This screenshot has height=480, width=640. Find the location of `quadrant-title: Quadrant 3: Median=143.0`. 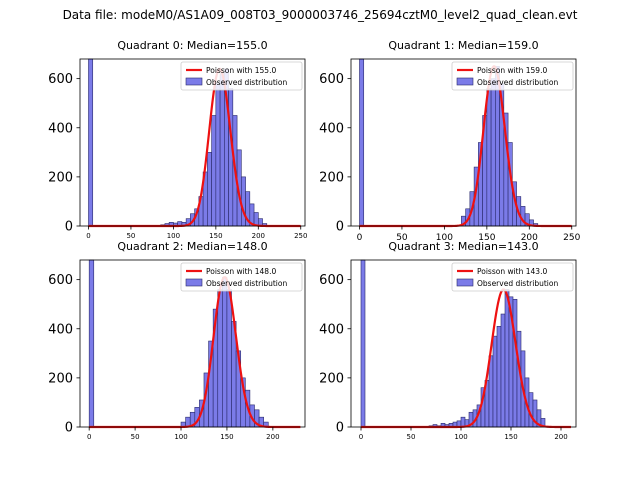

quadrant-title: Quadrant 3: Median=143.0 is located at coordinates (463, 246).